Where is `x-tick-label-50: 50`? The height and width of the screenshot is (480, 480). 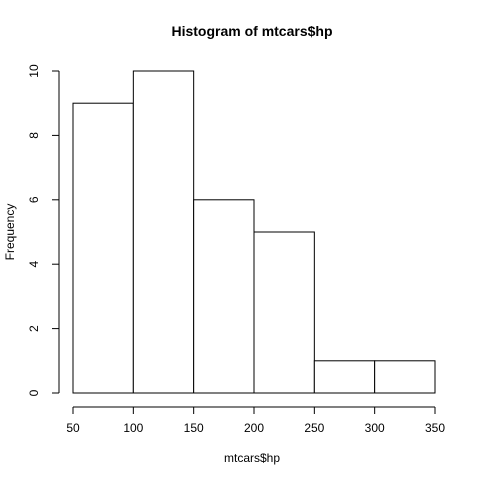 x-tick-label-50: 50 is located at coordinates (73, 428).